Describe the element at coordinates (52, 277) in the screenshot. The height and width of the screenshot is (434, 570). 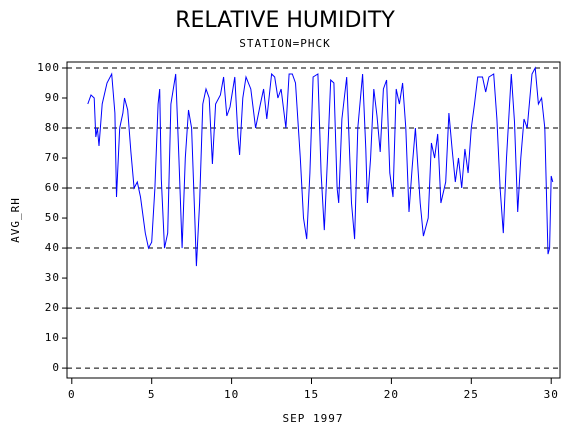
I see `y-tick-label: 30` at that location.